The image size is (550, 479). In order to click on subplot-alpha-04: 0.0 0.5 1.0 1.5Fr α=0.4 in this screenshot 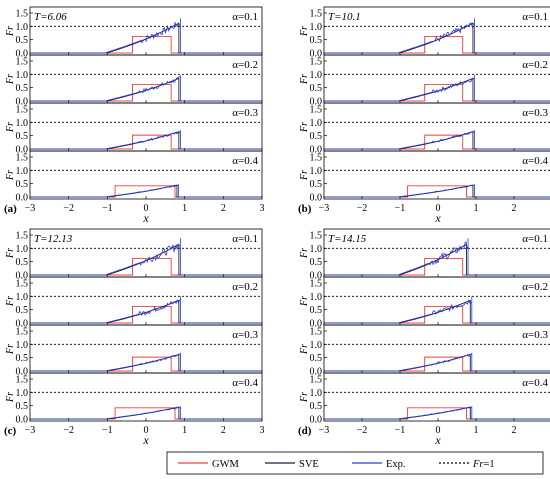, I will do `click(134, 177)`.